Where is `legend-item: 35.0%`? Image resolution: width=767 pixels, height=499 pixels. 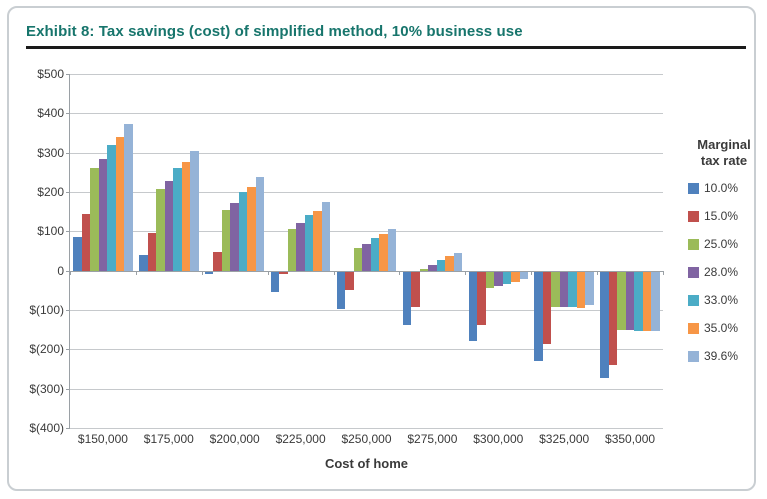 legend-item: 35.0% is located at coordinates (724, 328).